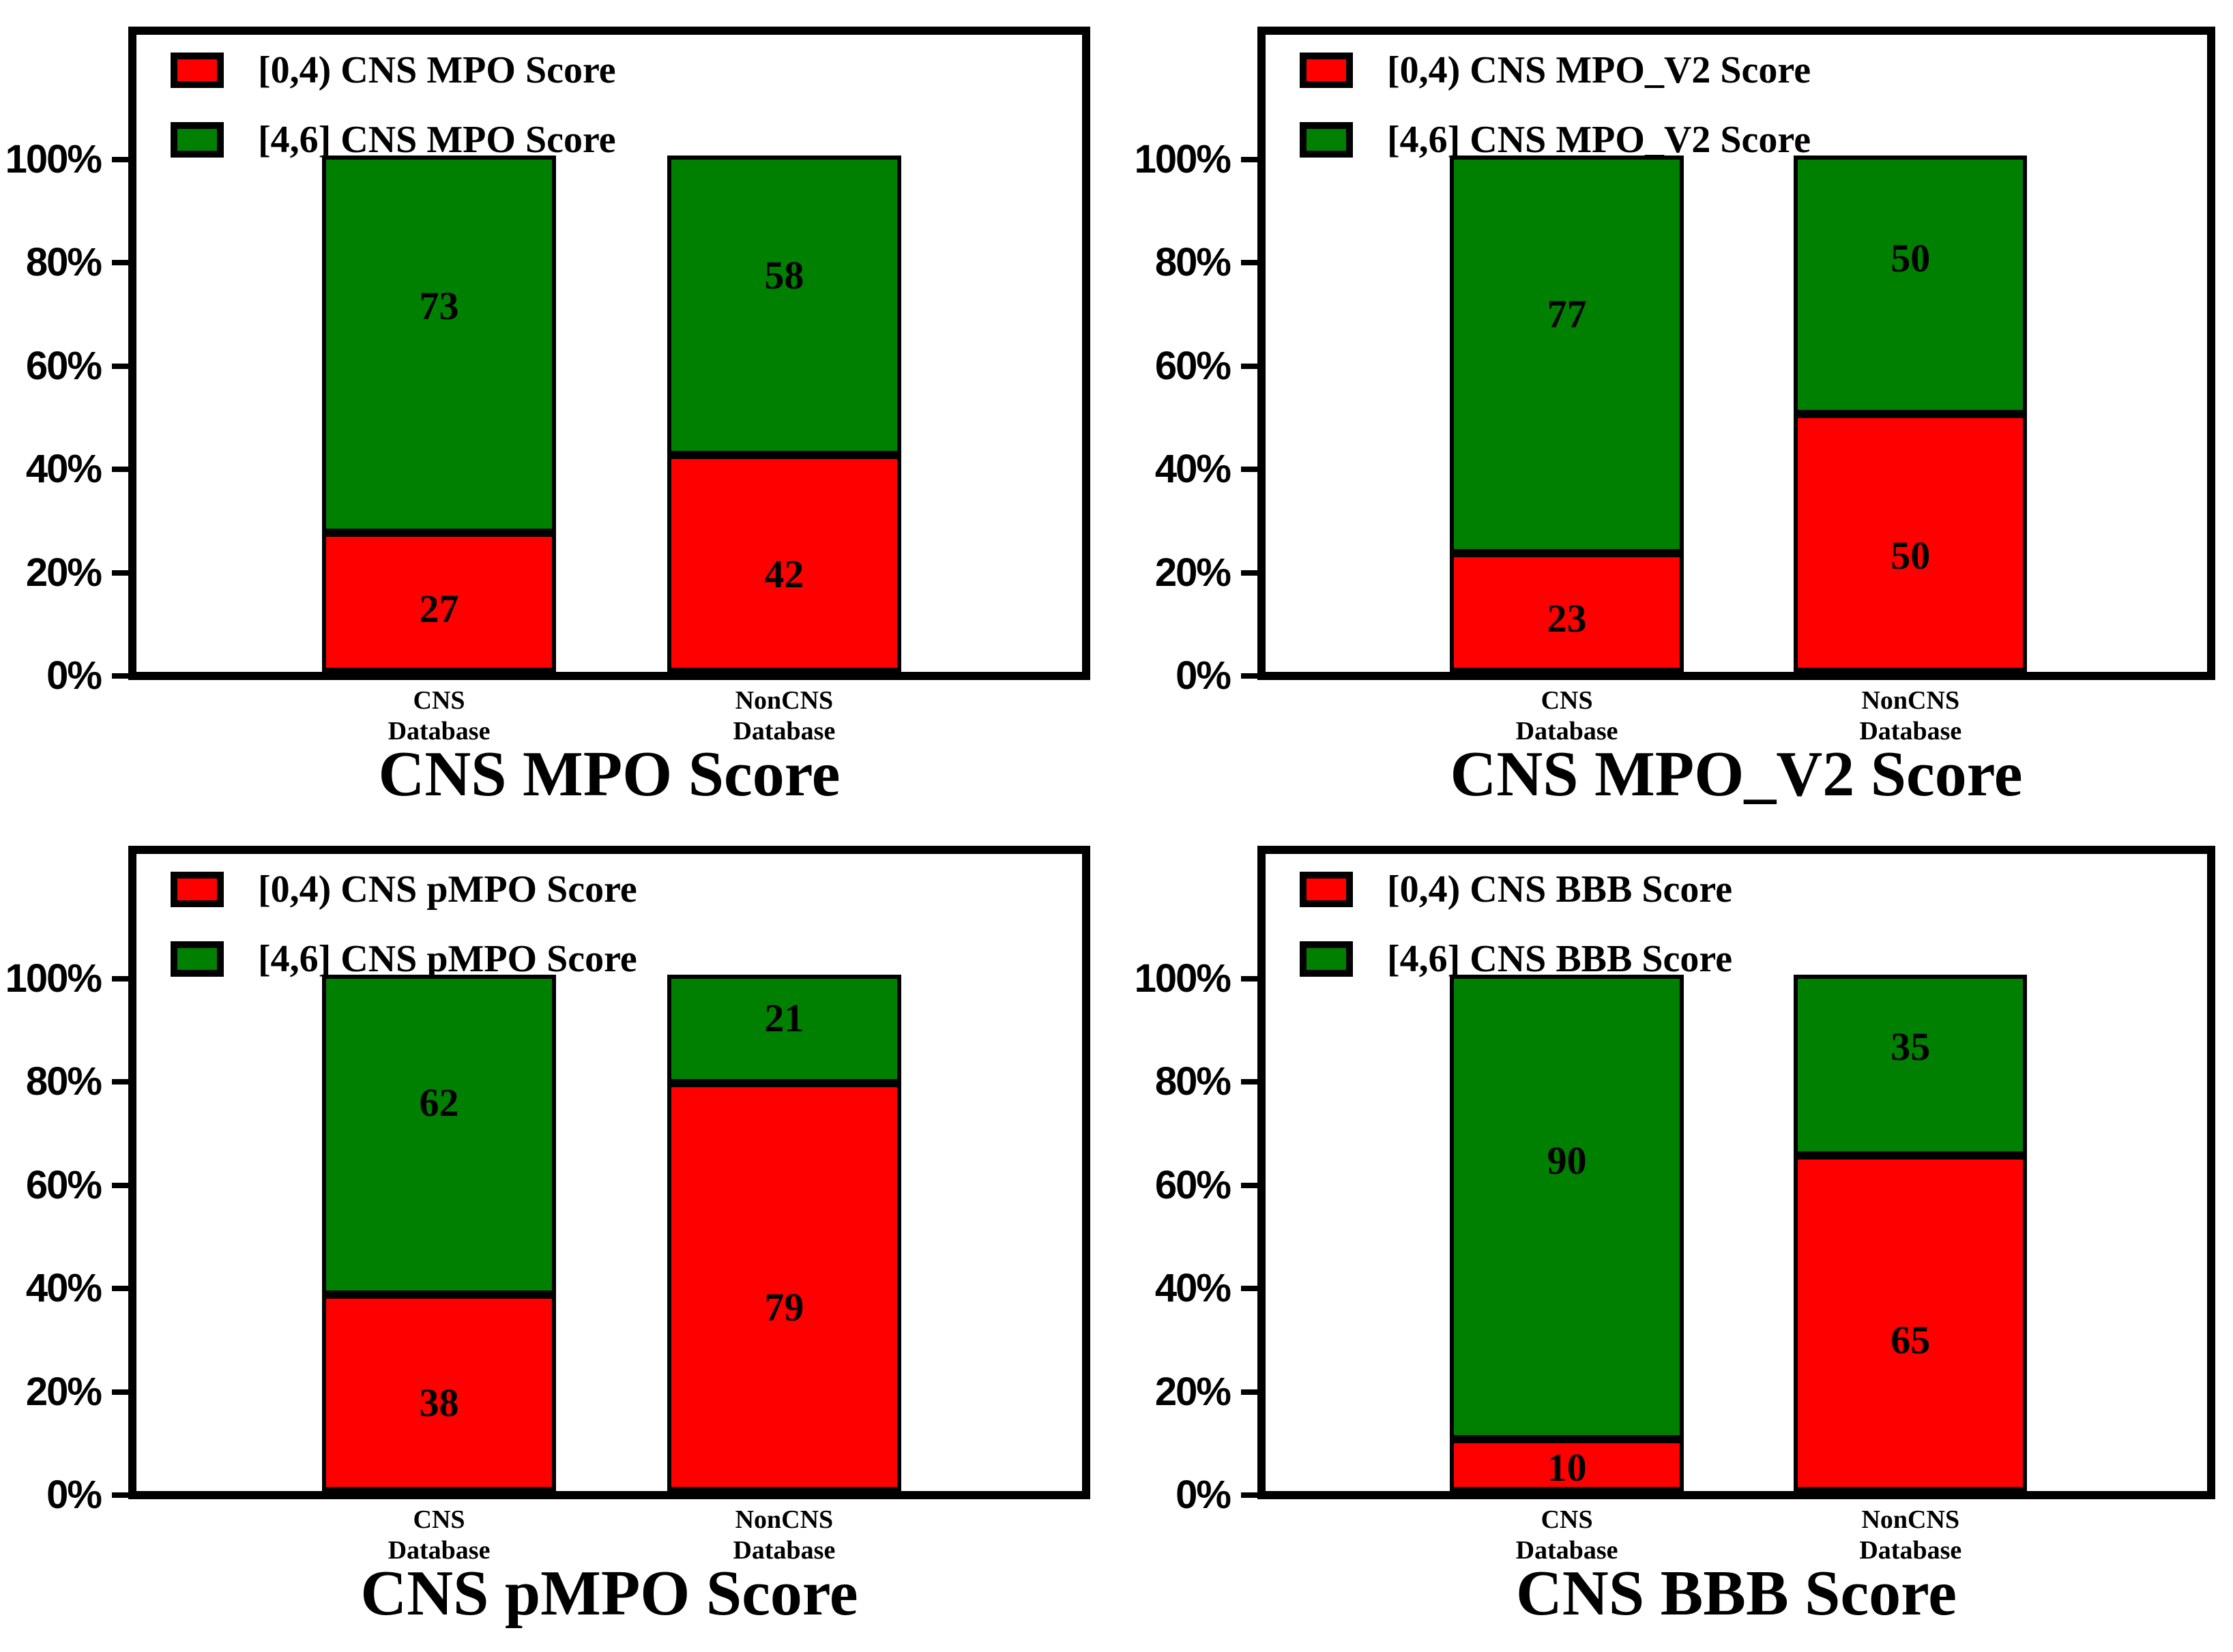  I want to click on bar-value-label: 90, so click(1567, 1160).